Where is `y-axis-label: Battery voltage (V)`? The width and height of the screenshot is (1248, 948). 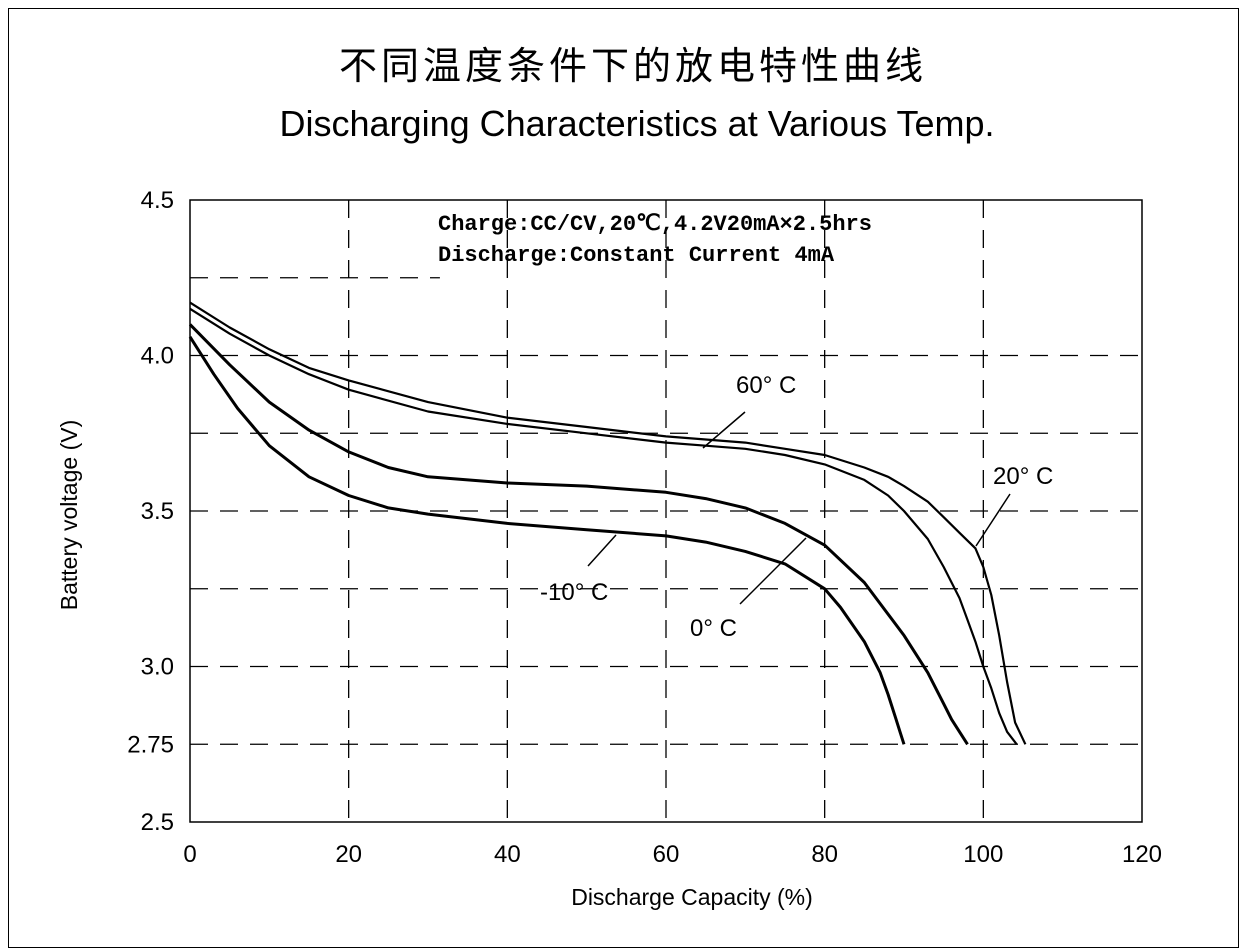 y-axis-label: Battery voltage (V) is located at coordinates (69, 515).